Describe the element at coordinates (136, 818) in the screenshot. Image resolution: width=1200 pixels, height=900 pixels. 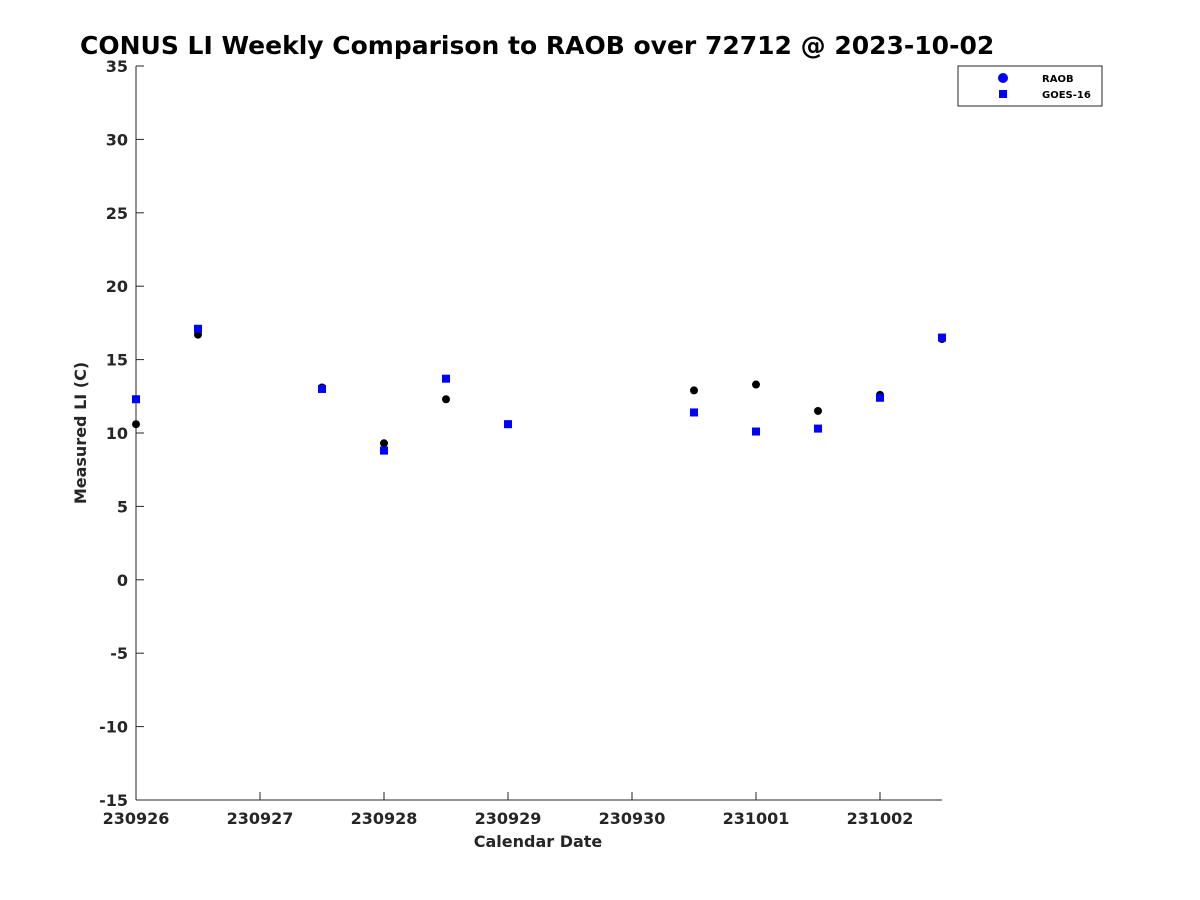
I see `x-tick-label: 230926` at that location.